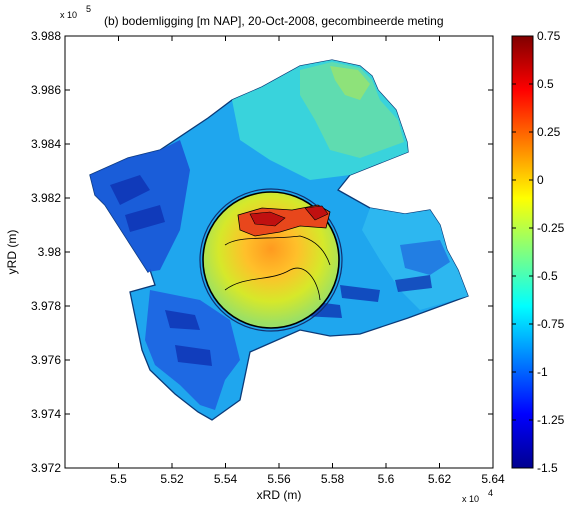  What do you see at coordinates (46, 198) in the screenshot?
I see `y-tick-label: 3.982` at bounding box center [46, 198].